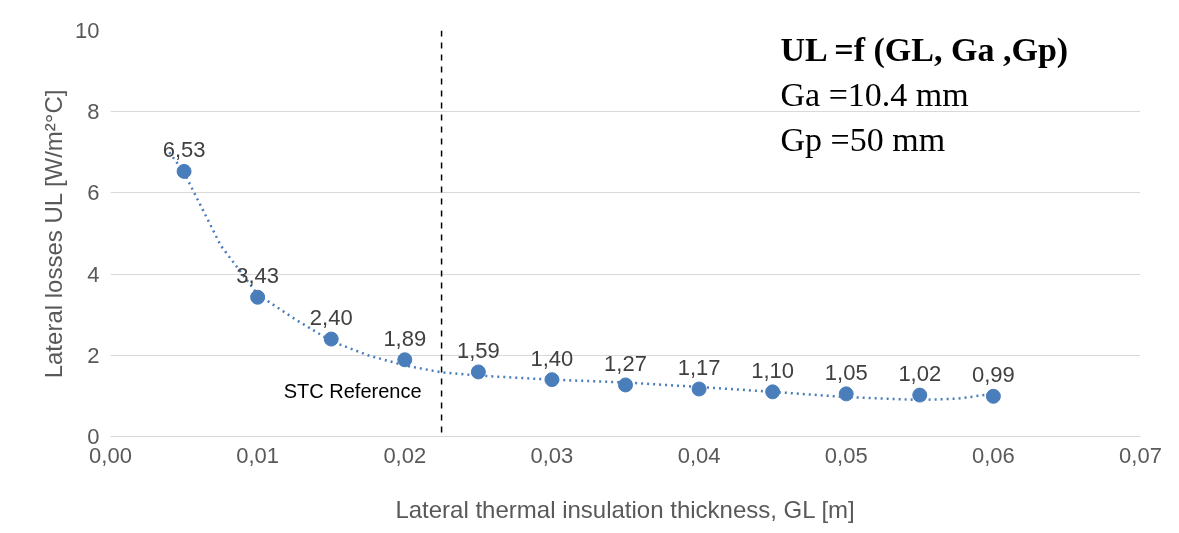 The image size is (1179, 533). What do you see at coordinates (93, 112) in the screenshot?
I see `y-tick-label: 8` at bounding box center [93, 112].